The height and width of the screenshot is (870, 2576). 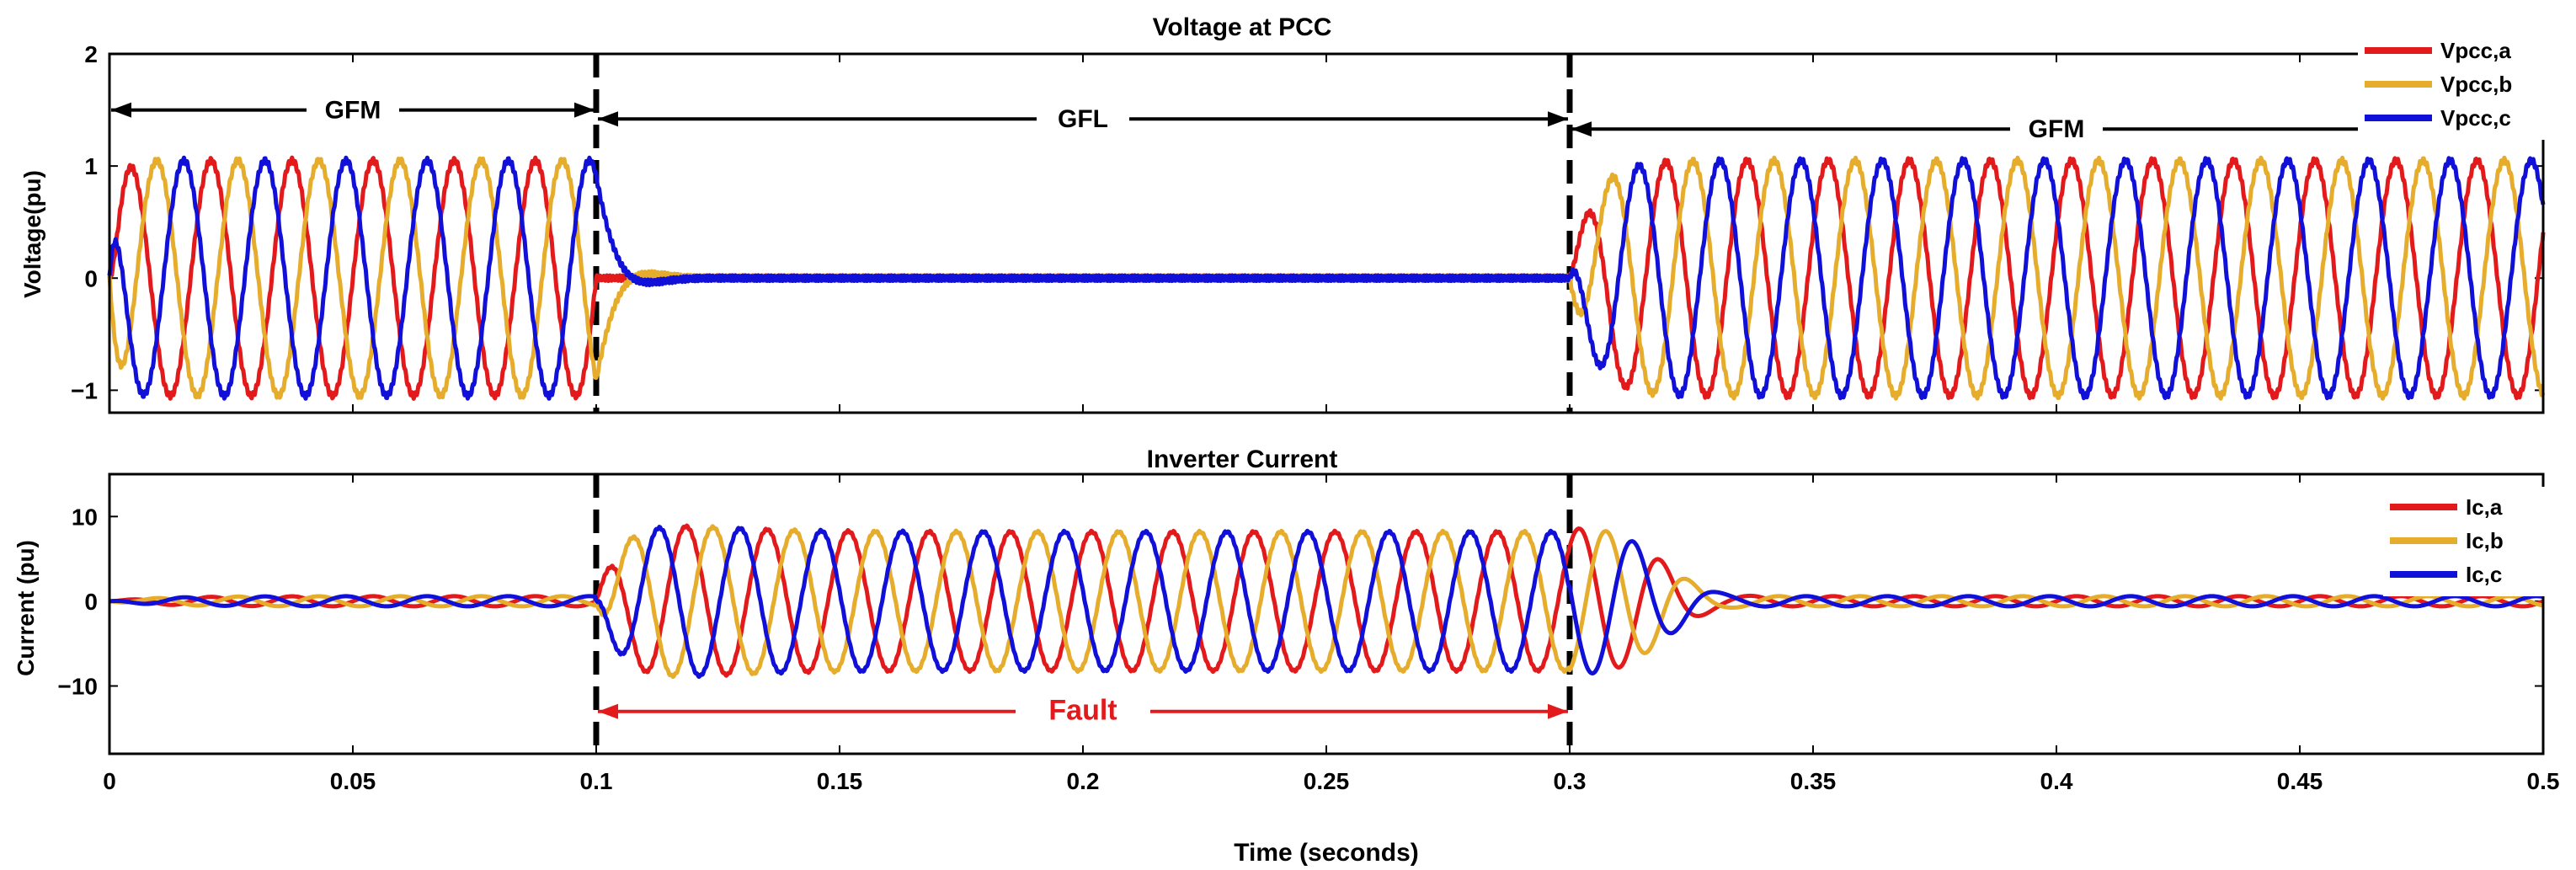 I want to click on x-tick-label: 0.05, so click(x=353, y=781).